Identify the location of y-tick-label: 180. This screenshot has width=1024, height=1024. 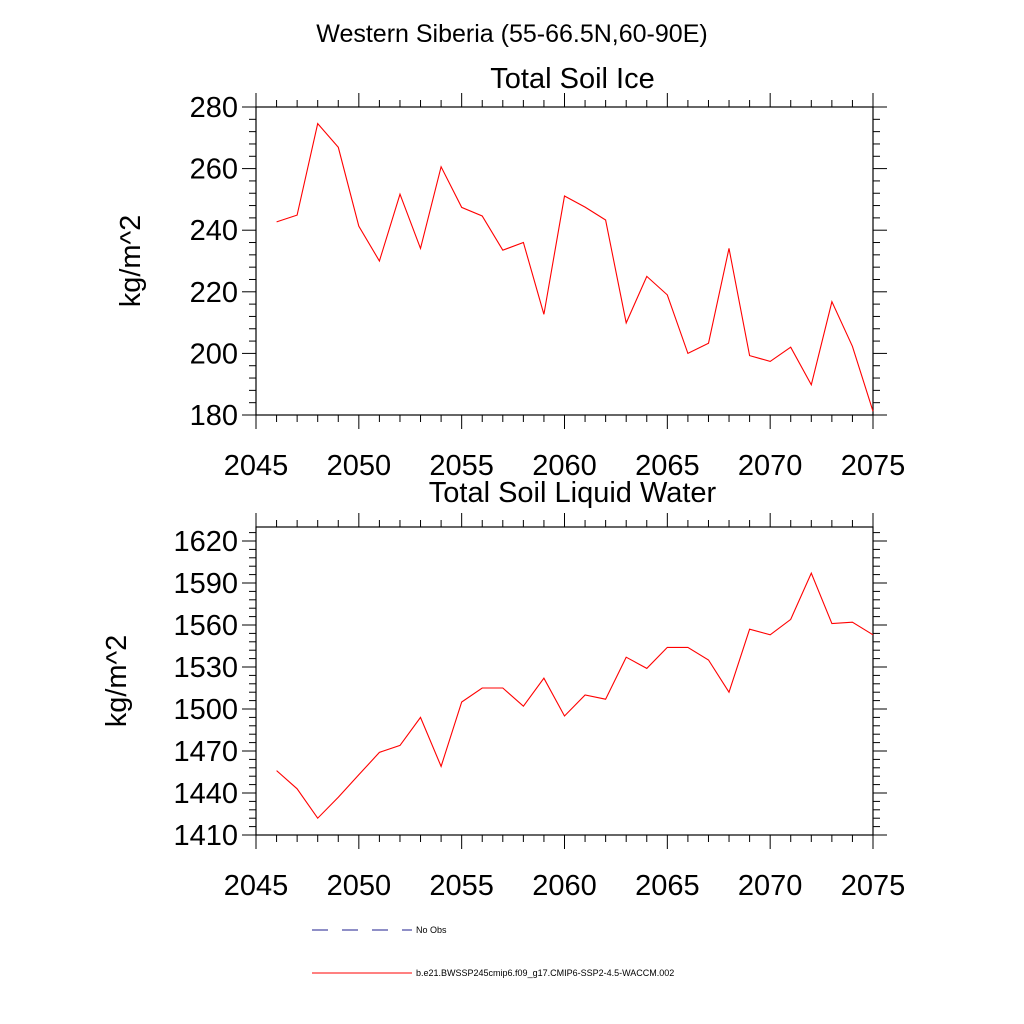
(214, 416).